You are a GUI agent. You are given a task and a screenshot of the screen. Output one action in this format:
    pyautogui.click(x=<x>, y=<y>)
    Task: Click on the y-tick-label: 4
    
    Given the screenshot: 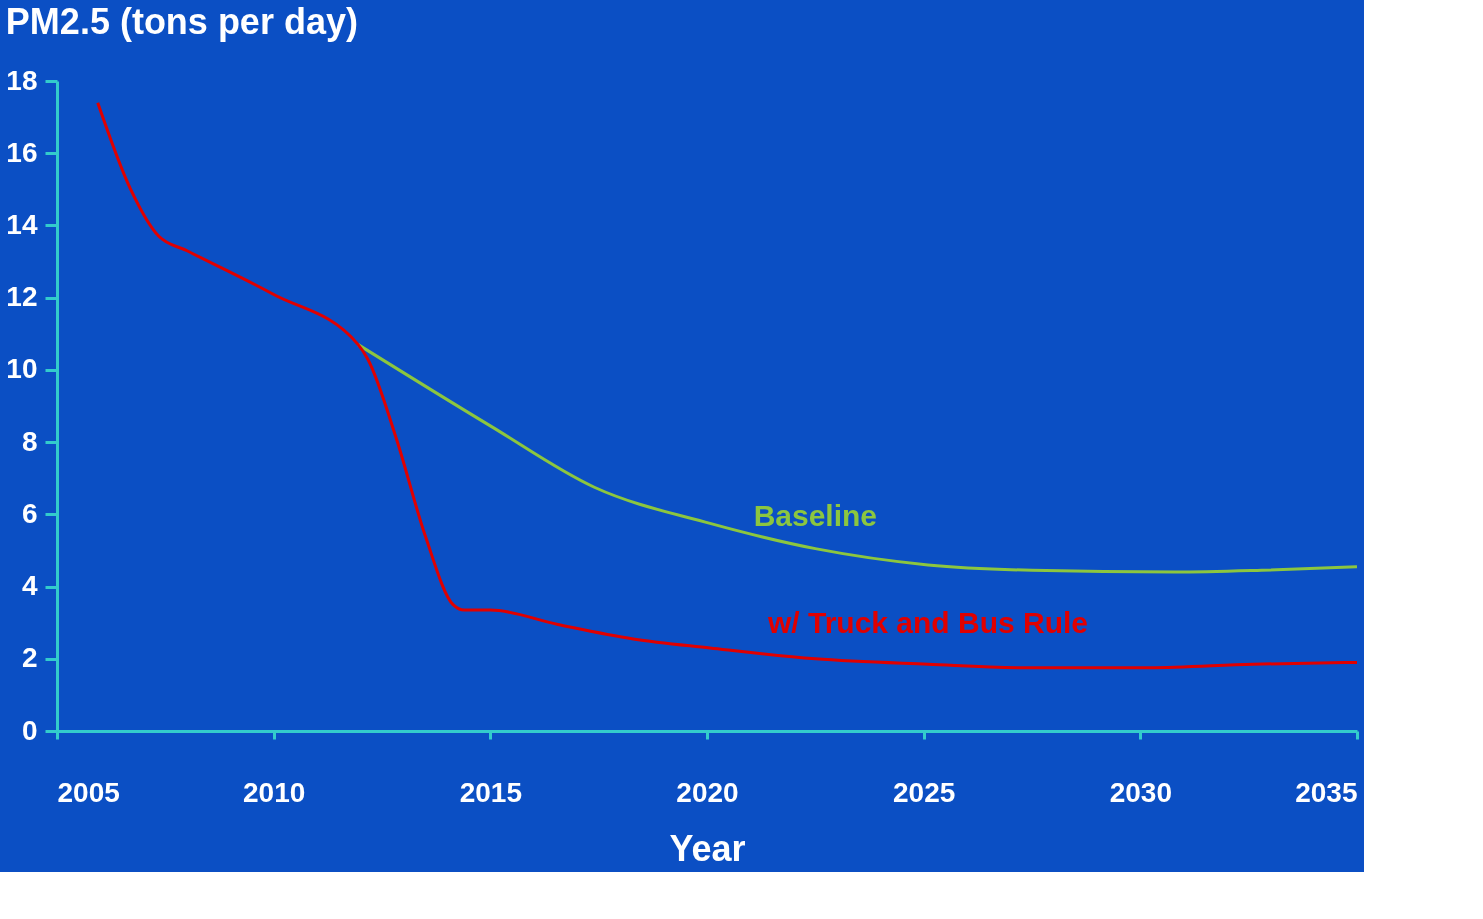 What is the action you would take?
    pyautogui.click(x=29, y=586)
    